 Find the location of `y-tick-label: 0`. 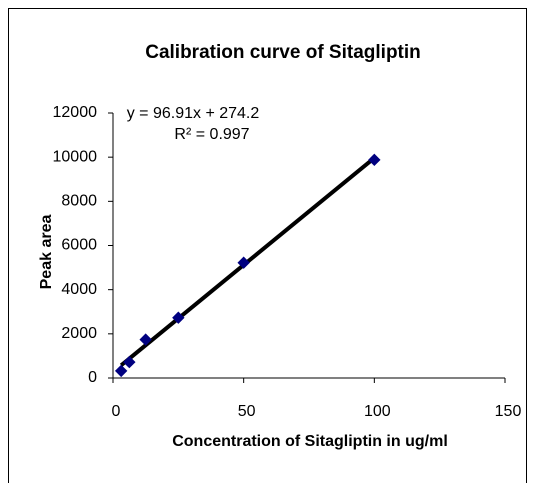

y-tick-label: 0 is located at coordinates (92, 377).